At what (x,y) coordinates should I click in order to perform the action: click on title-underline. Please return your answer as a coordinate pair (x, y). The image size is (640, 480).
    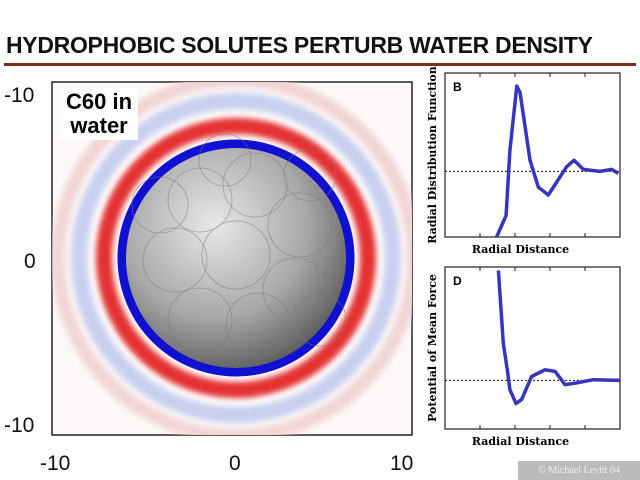
    Looking at the image, I should click on (320, 64).